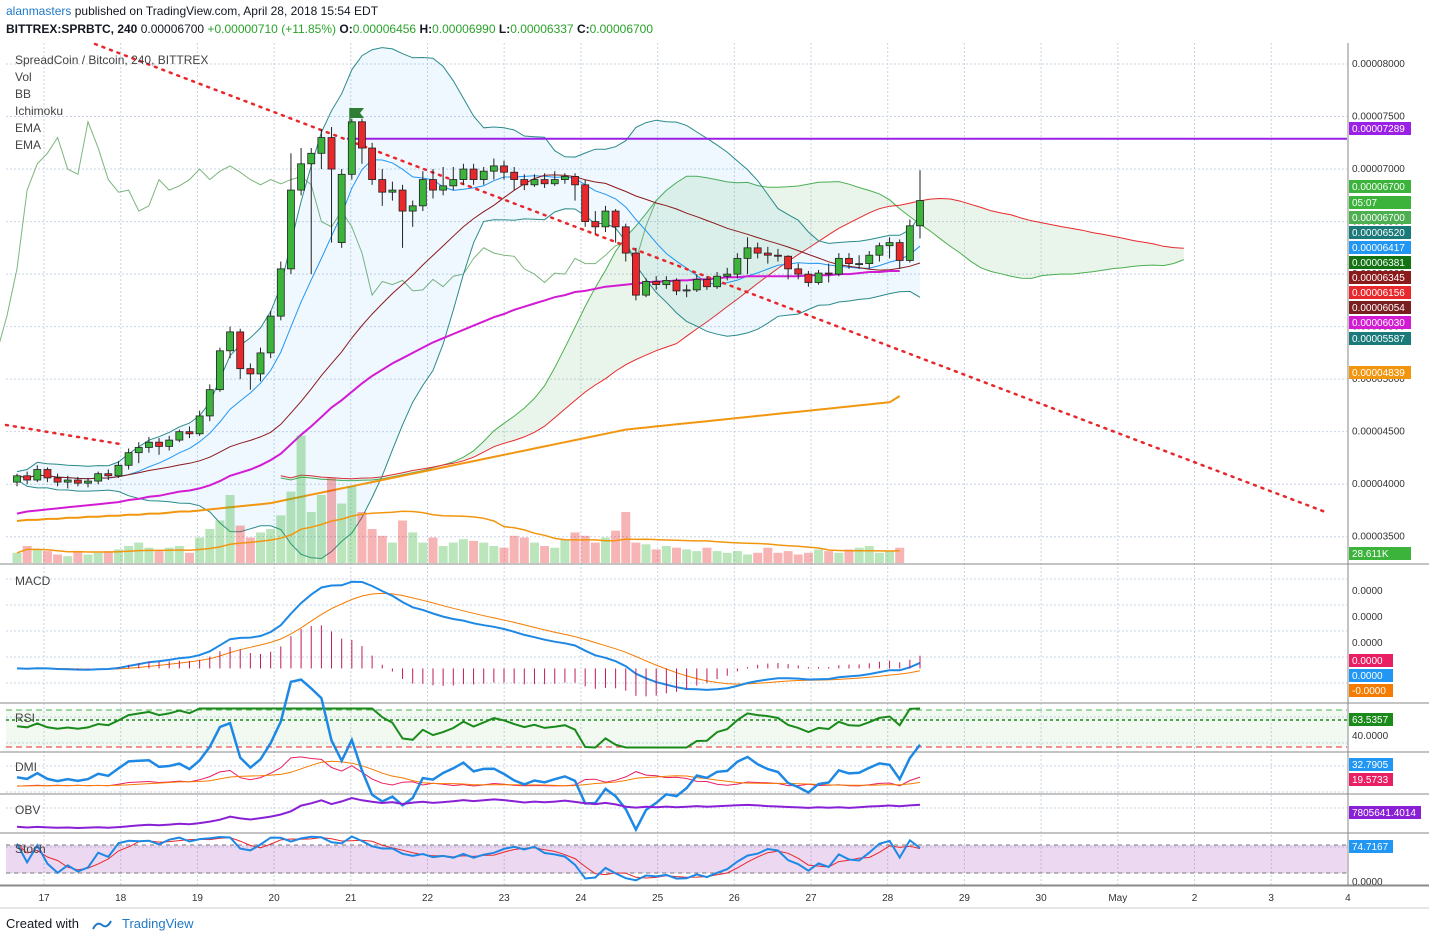 The width and height of the screenshot is (1429, 942). What do you see at coordinates (39, 11) in the screenshot?
I see `author-link: alanmasters` at bounding box center [39, 11].